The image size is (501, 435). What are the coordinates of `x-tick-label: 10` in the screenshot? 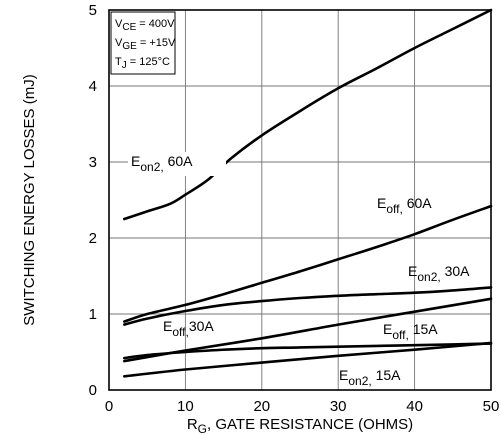 It's located at (185, 406).